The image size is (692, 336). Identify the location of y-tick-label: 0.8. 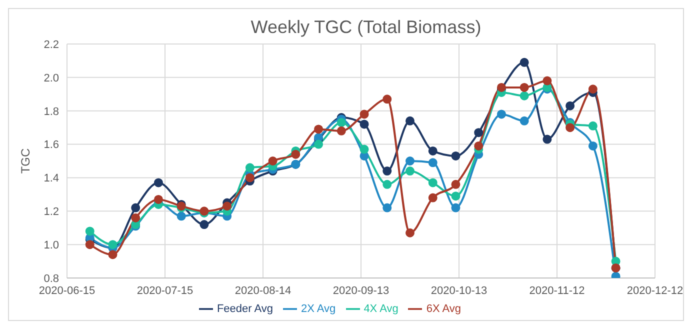
(51, 278).